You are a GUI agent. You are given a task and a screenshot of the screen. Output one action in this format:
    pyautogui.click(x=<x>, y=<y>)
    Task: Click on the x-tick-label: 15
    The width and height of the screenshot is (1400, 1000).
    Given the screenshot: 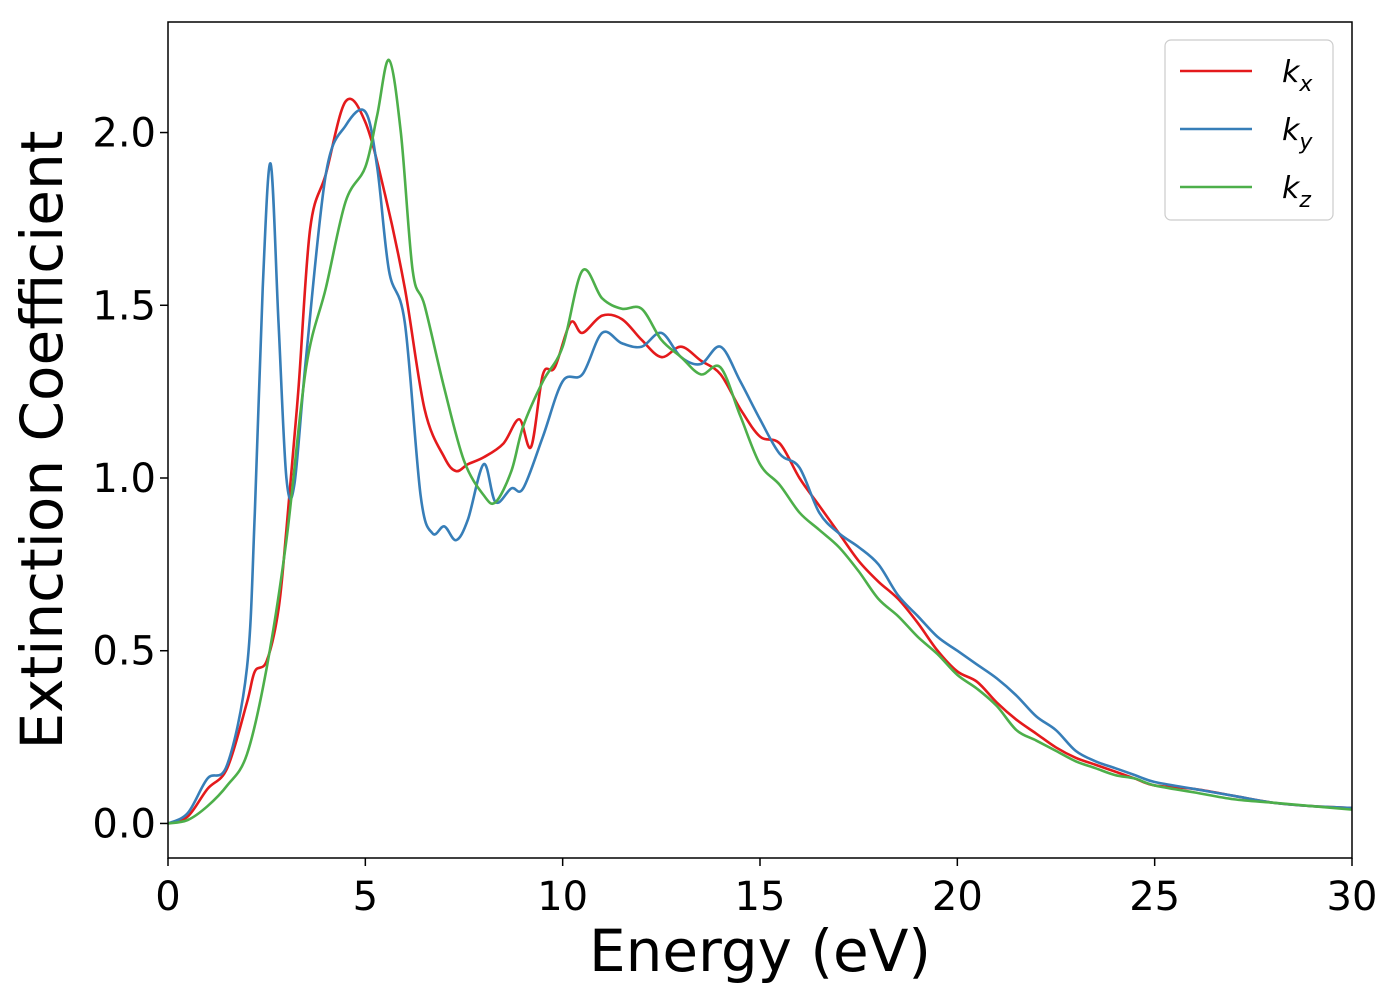 What is the action you would take?
    pyautogui.click(x=760, y=897)
    